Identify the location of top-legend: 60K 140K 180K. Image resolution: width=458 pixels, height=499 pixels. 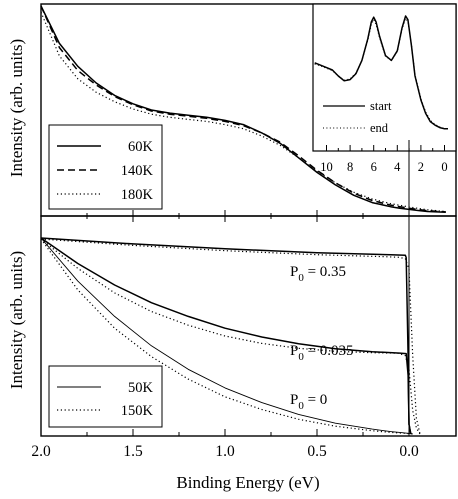
(105, 167).